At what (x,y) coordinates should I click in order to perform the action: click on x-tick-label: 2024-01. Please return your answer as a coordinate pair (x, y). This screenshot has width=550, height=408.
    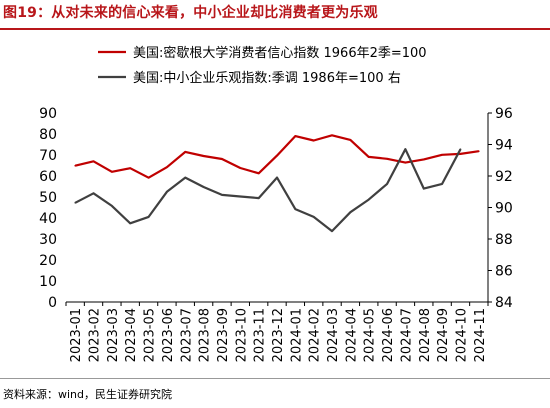
    Looking at the image, I should click on (296, 335).